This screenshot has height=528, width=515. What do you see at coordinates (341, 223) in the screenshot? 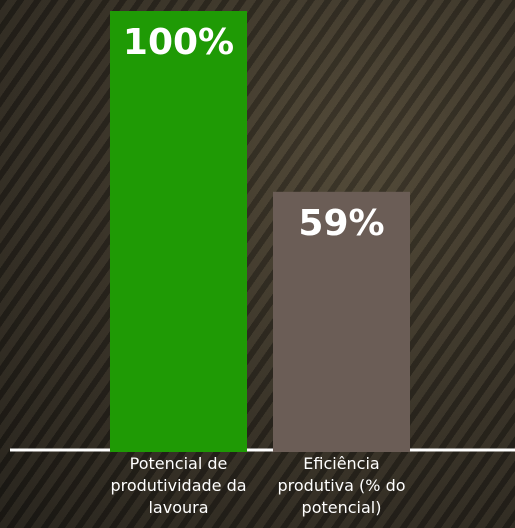
I see `value-label: 59%` at bounding box center [341, 223].